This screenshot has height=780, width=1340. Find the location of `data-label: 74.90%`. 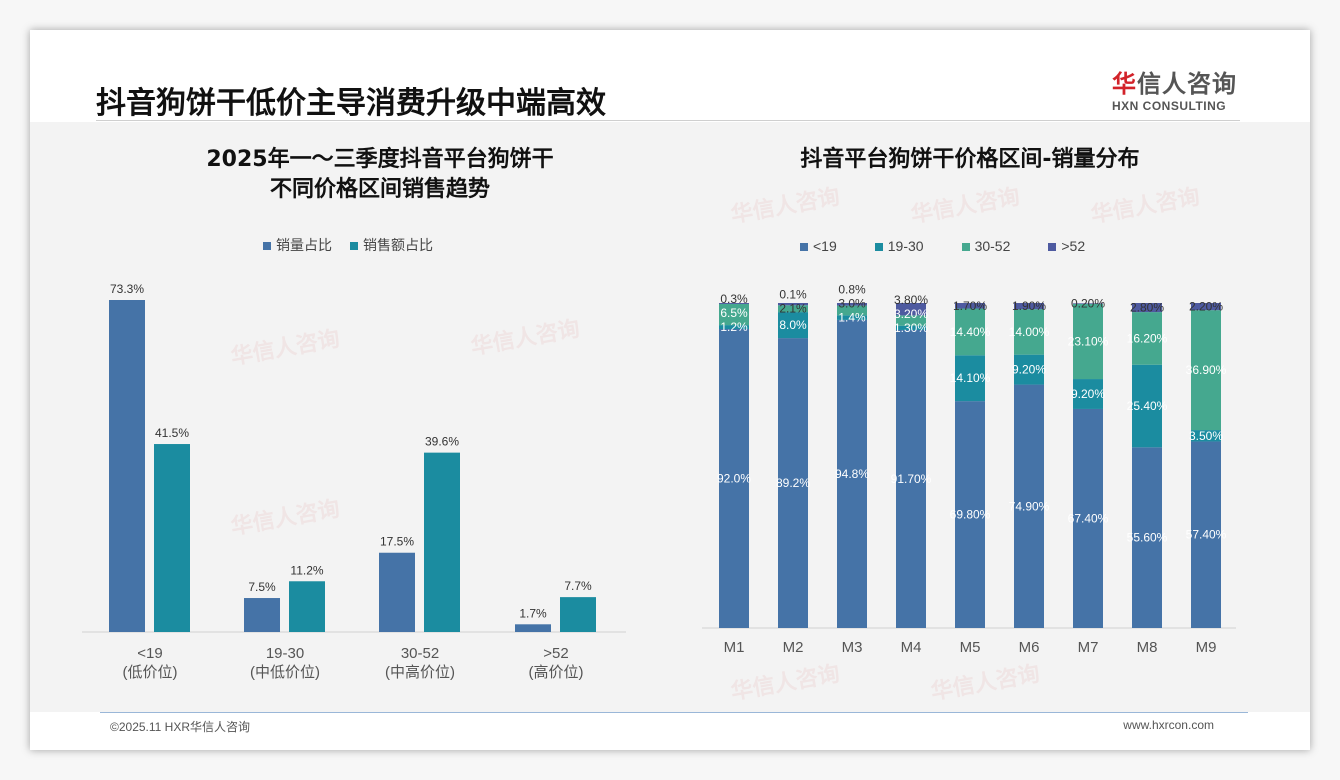

data-label: 74.90% is located at coordinates (1029, 506).